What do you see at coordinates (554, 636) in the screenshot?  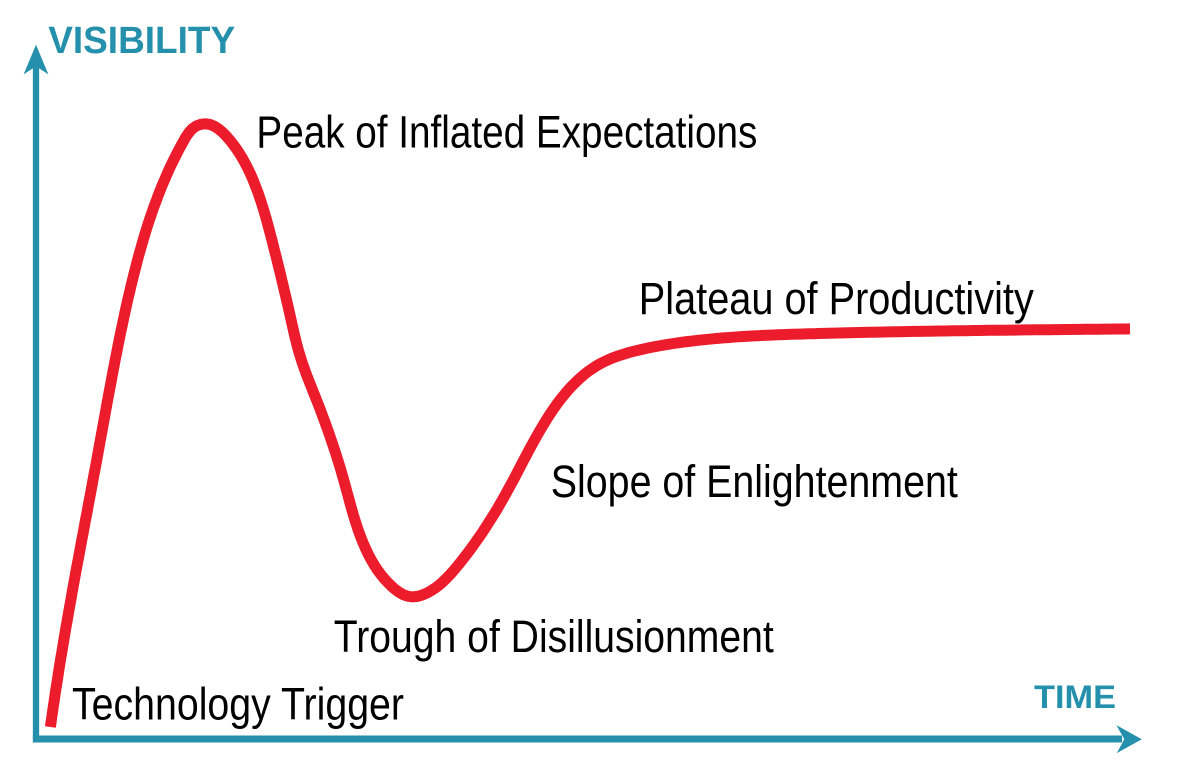 I see `svg-text: Trough of Disillusionment` at bounding box center [554, 636].